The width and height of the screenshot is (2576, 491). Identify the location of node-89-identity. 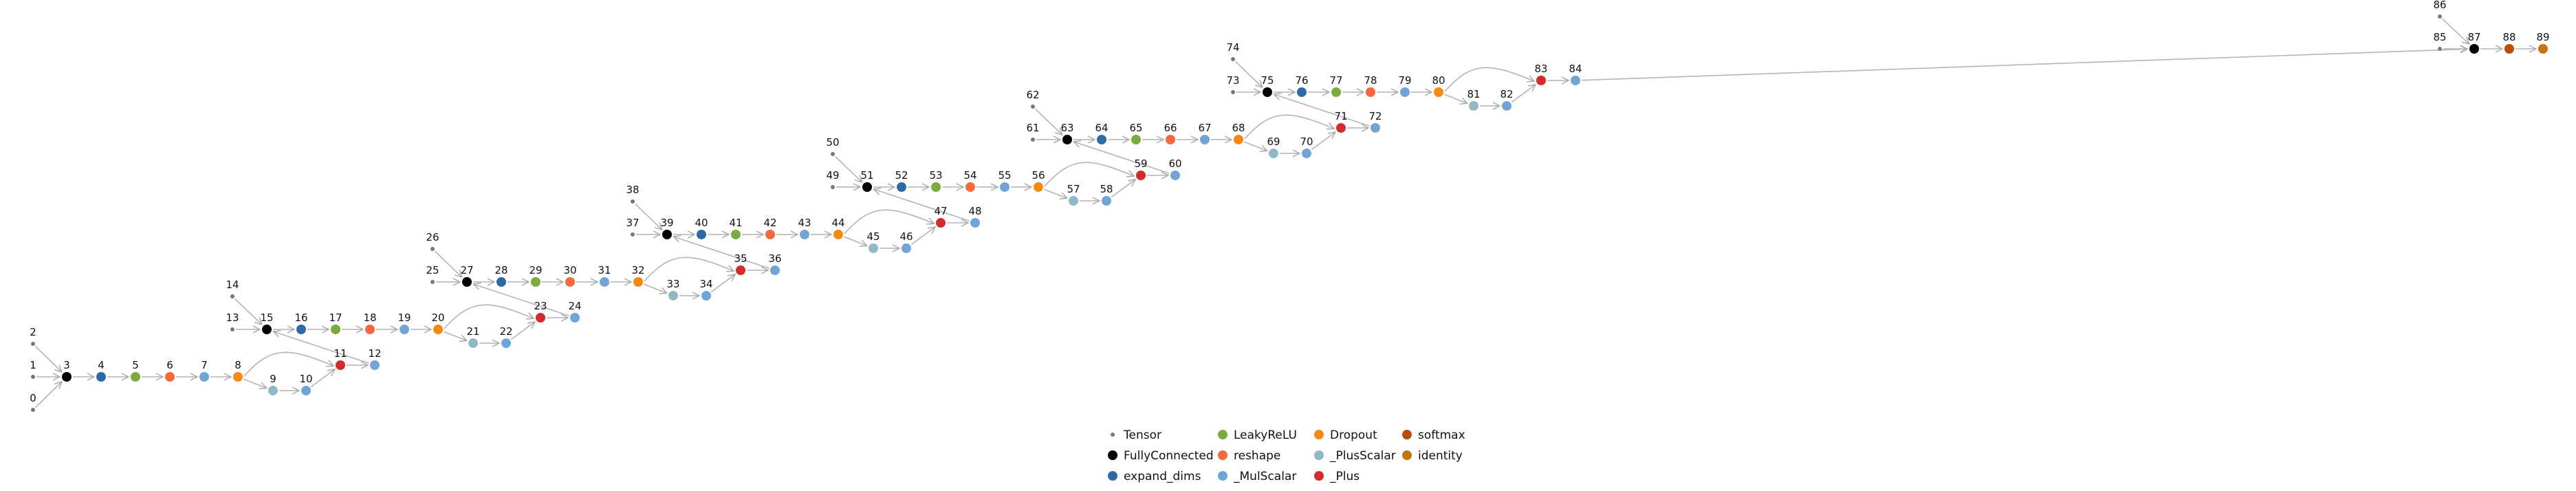
(2543, 49).